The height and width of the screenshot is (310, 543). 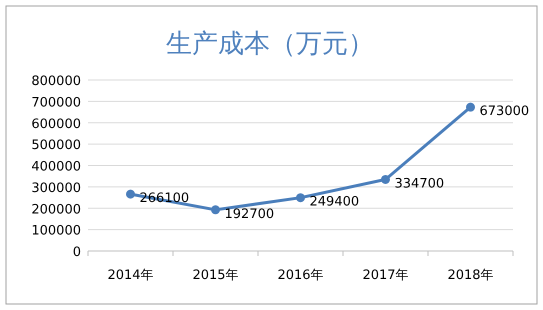 What do you see at coordinates (270, 44) in the screenshot?
I see `chart-title: 生产成本（万元）` at bounding box center [270, 44].